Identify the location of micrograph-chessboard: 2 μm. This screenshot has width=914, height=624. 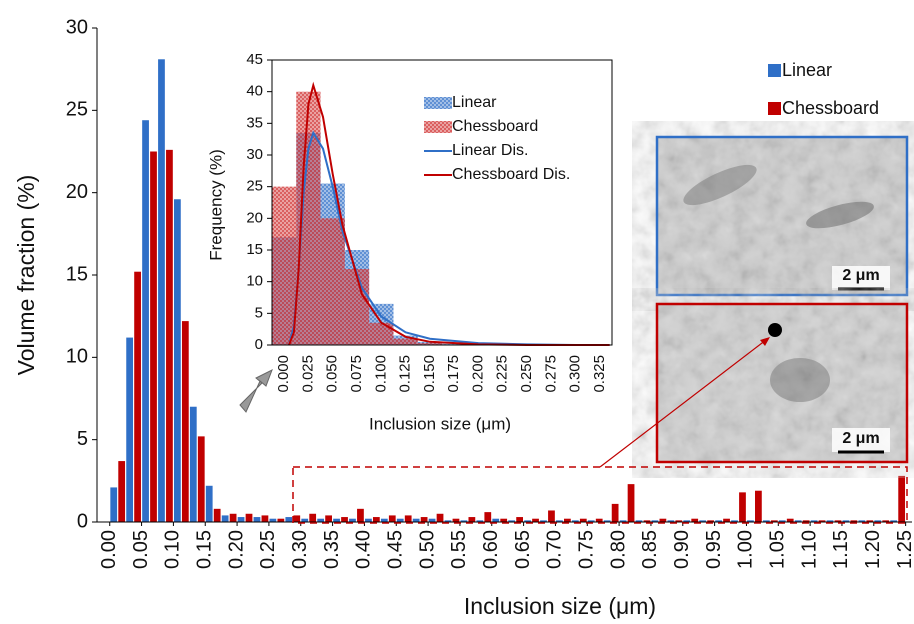
(782, 383).